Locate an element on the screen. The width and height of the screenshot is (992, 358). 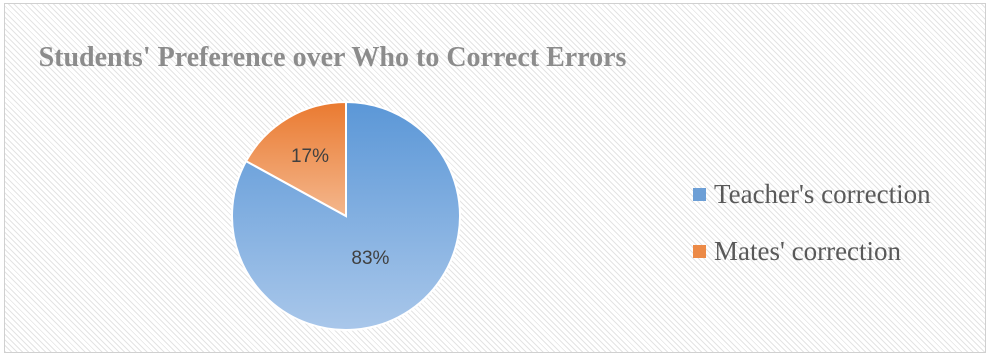
legend-item-teachers-correction: Teacher's correction is located at coordinates (812, 194).